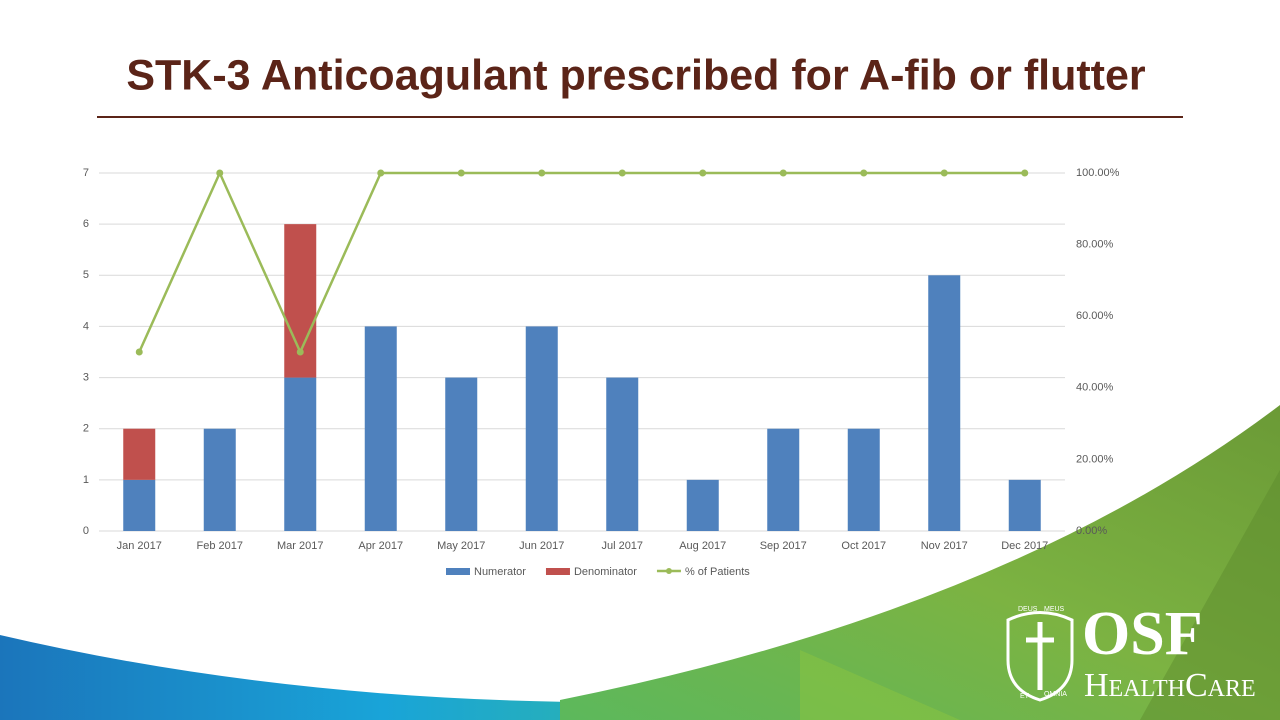 The height and width of the screenshot is (720, 1280). I want to click on x-tick-label: Jan 2017, so click(139, 546).